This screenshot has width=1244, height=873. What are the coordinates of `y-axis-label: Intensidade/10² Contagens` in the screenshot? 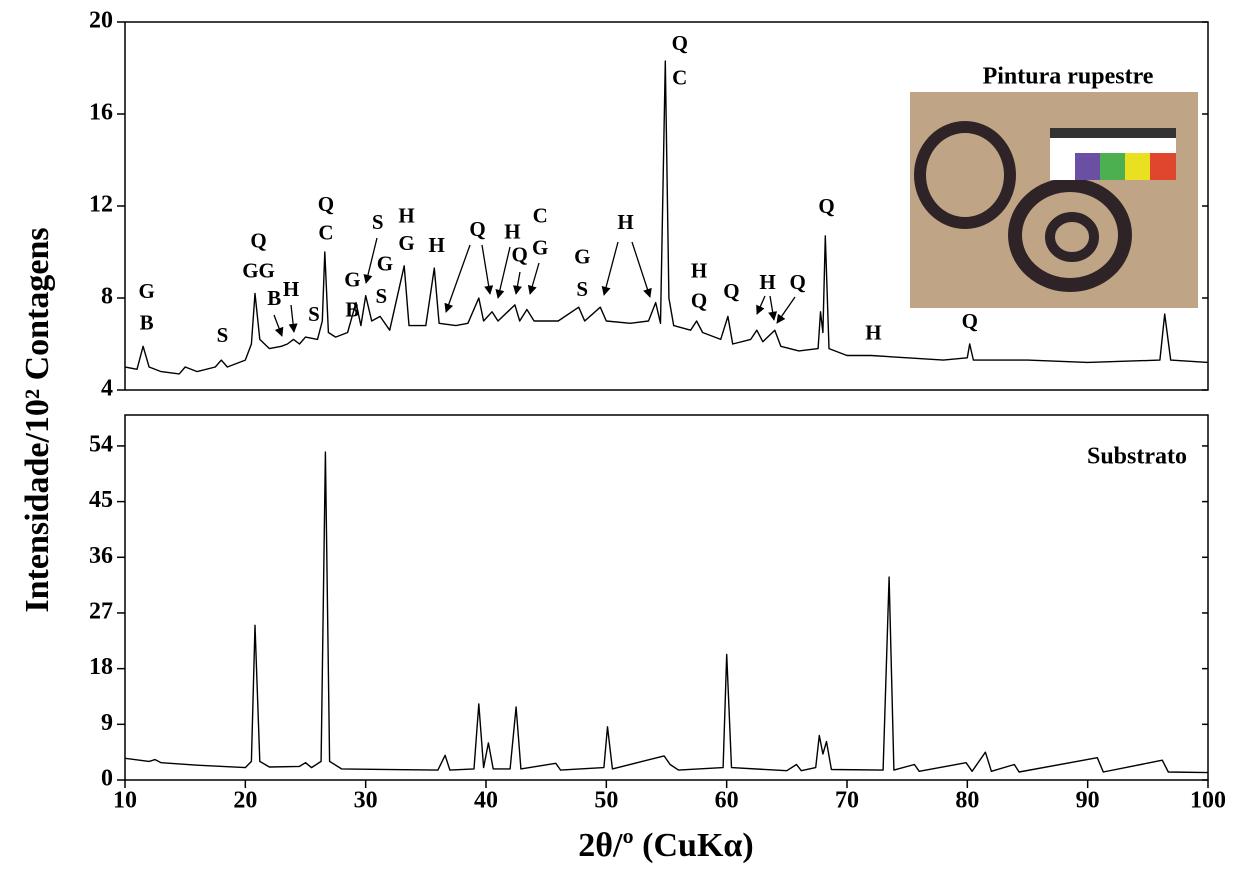 It's located at (37, 419).